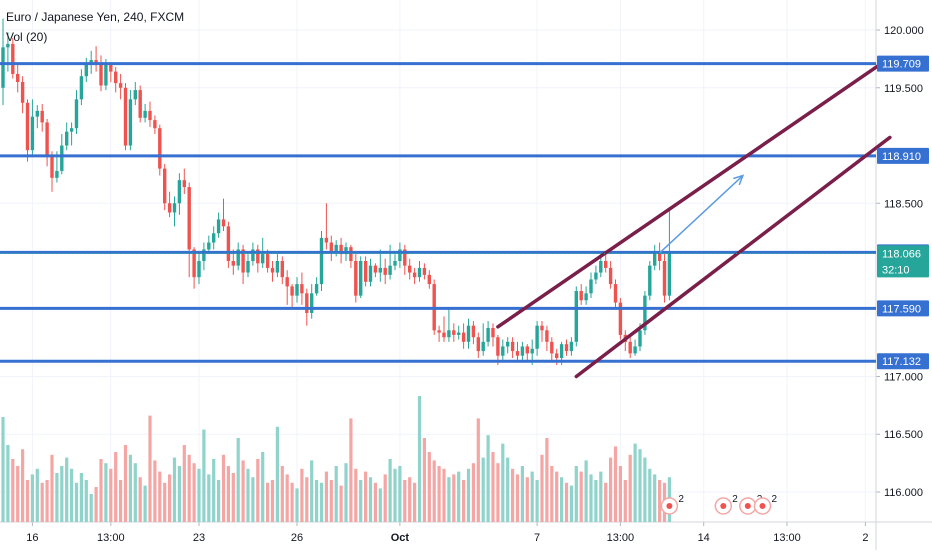 The height and width of the screenshot is (555, 932). What do you see at coordinates (438, 536) in the screenshot?
I see `time-axis` at bounding box center [438, 536].